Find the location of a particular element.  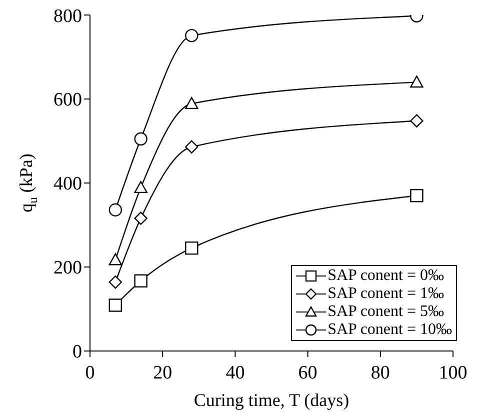

x-tick-label: 20 is located at coordinates (162, 373).